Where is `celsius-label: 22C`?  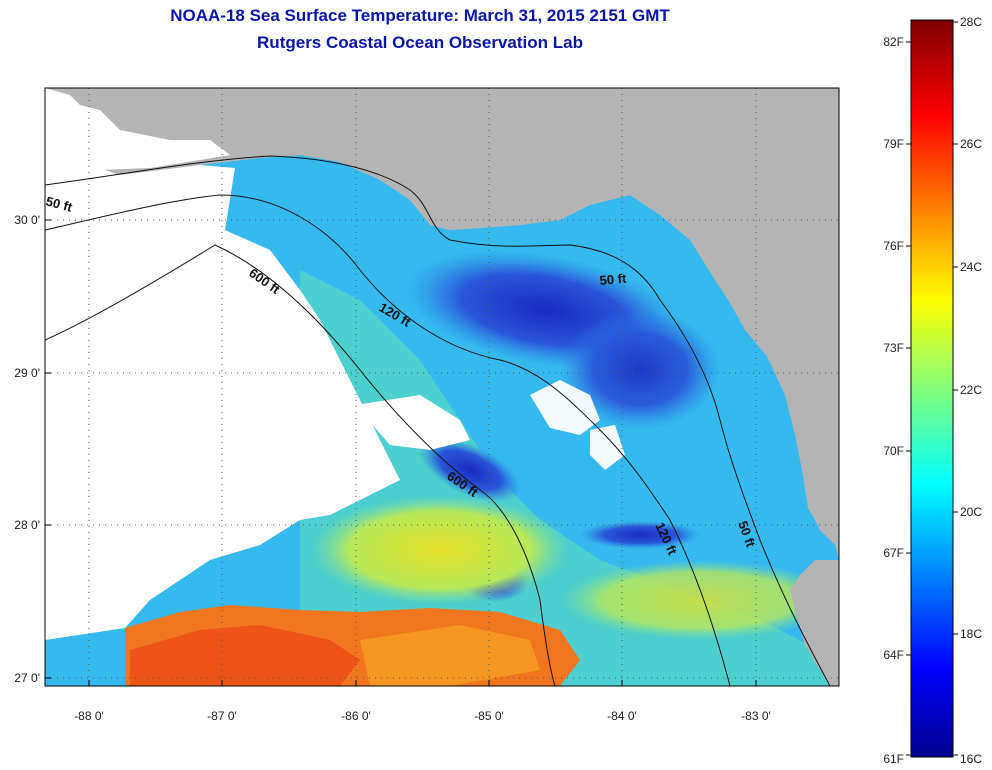
celsius-label: 22C is located at coordinates (971, 390).